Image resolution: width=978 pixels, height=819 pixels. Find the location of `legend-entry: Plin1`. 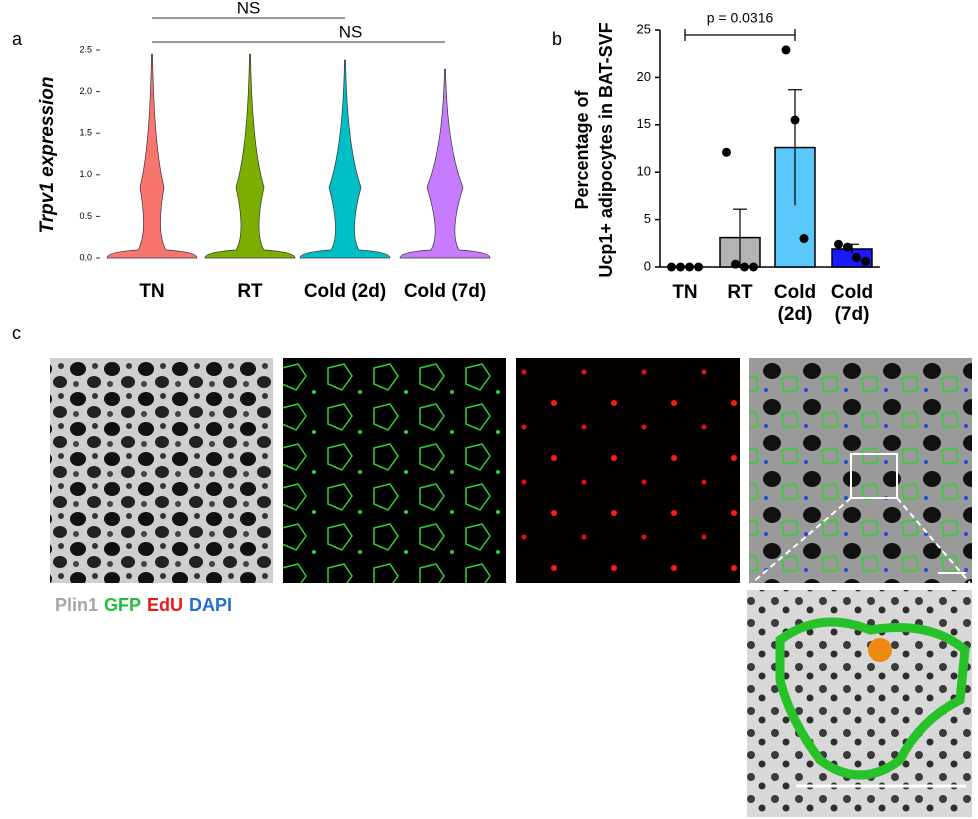

legend-entry: Plin1 is located at coordinates (76, 605).